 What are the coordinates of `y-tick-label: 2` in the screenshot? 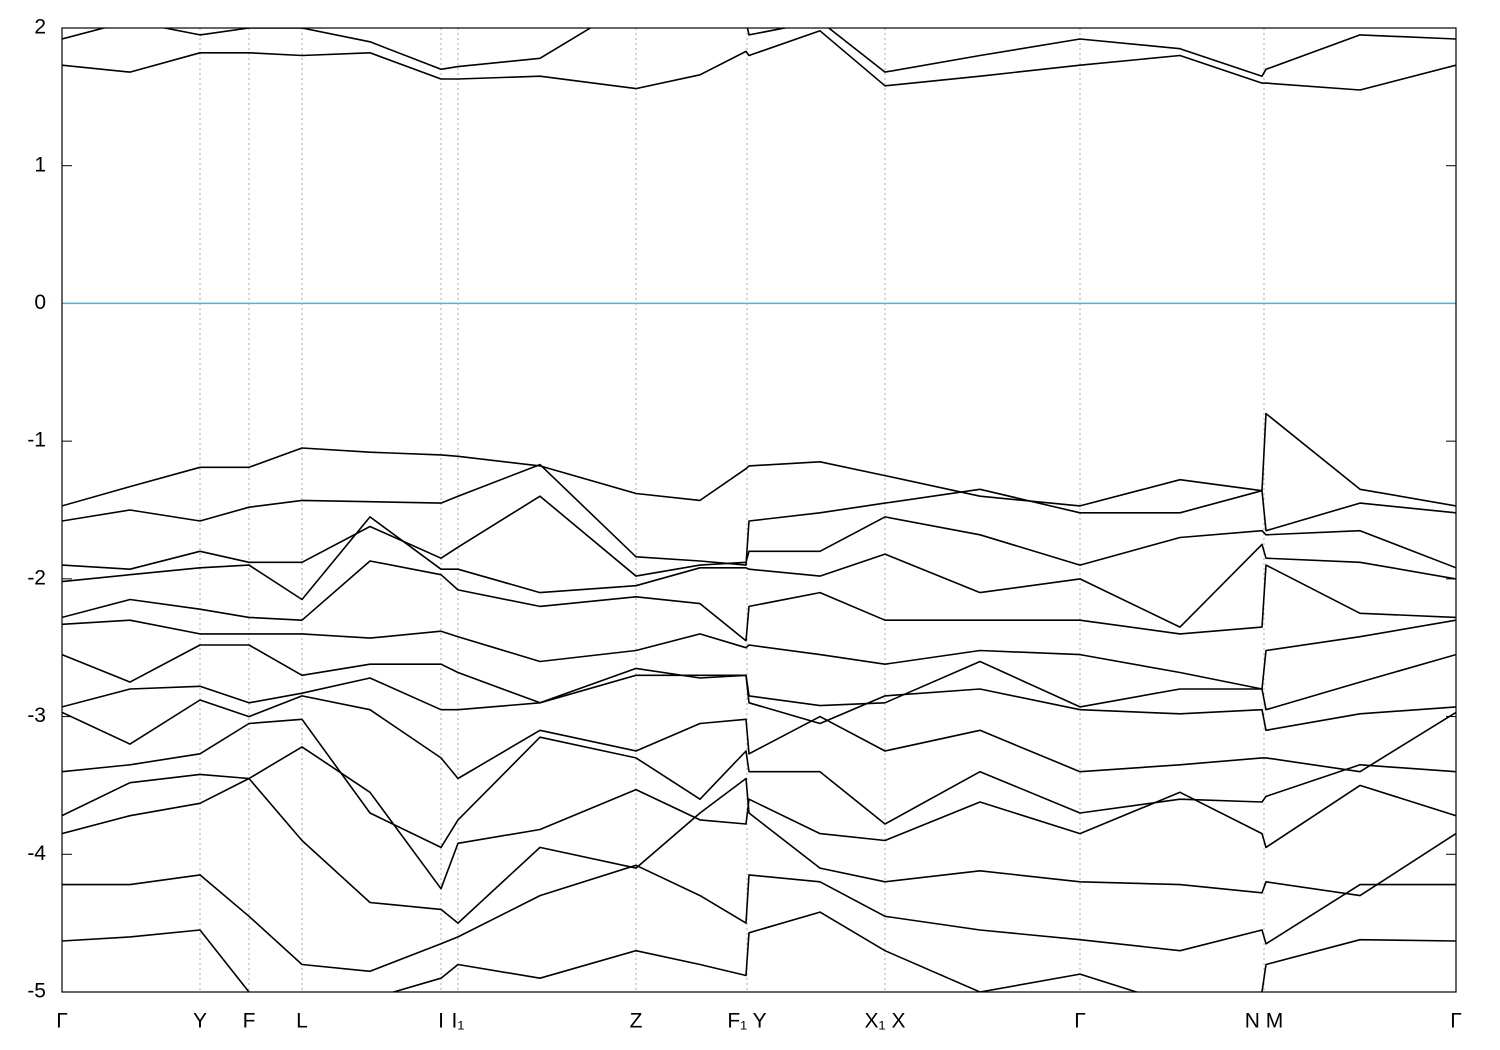 It's located at (40, 27).